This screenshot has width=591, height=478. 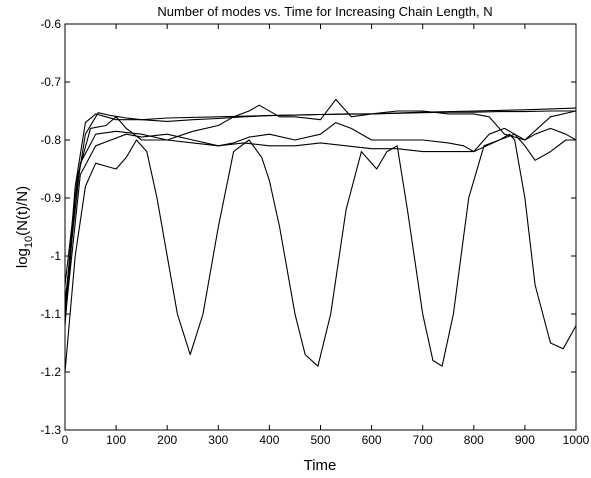 I want to click on x-tick-label: 0, so click(x=65, y=440).